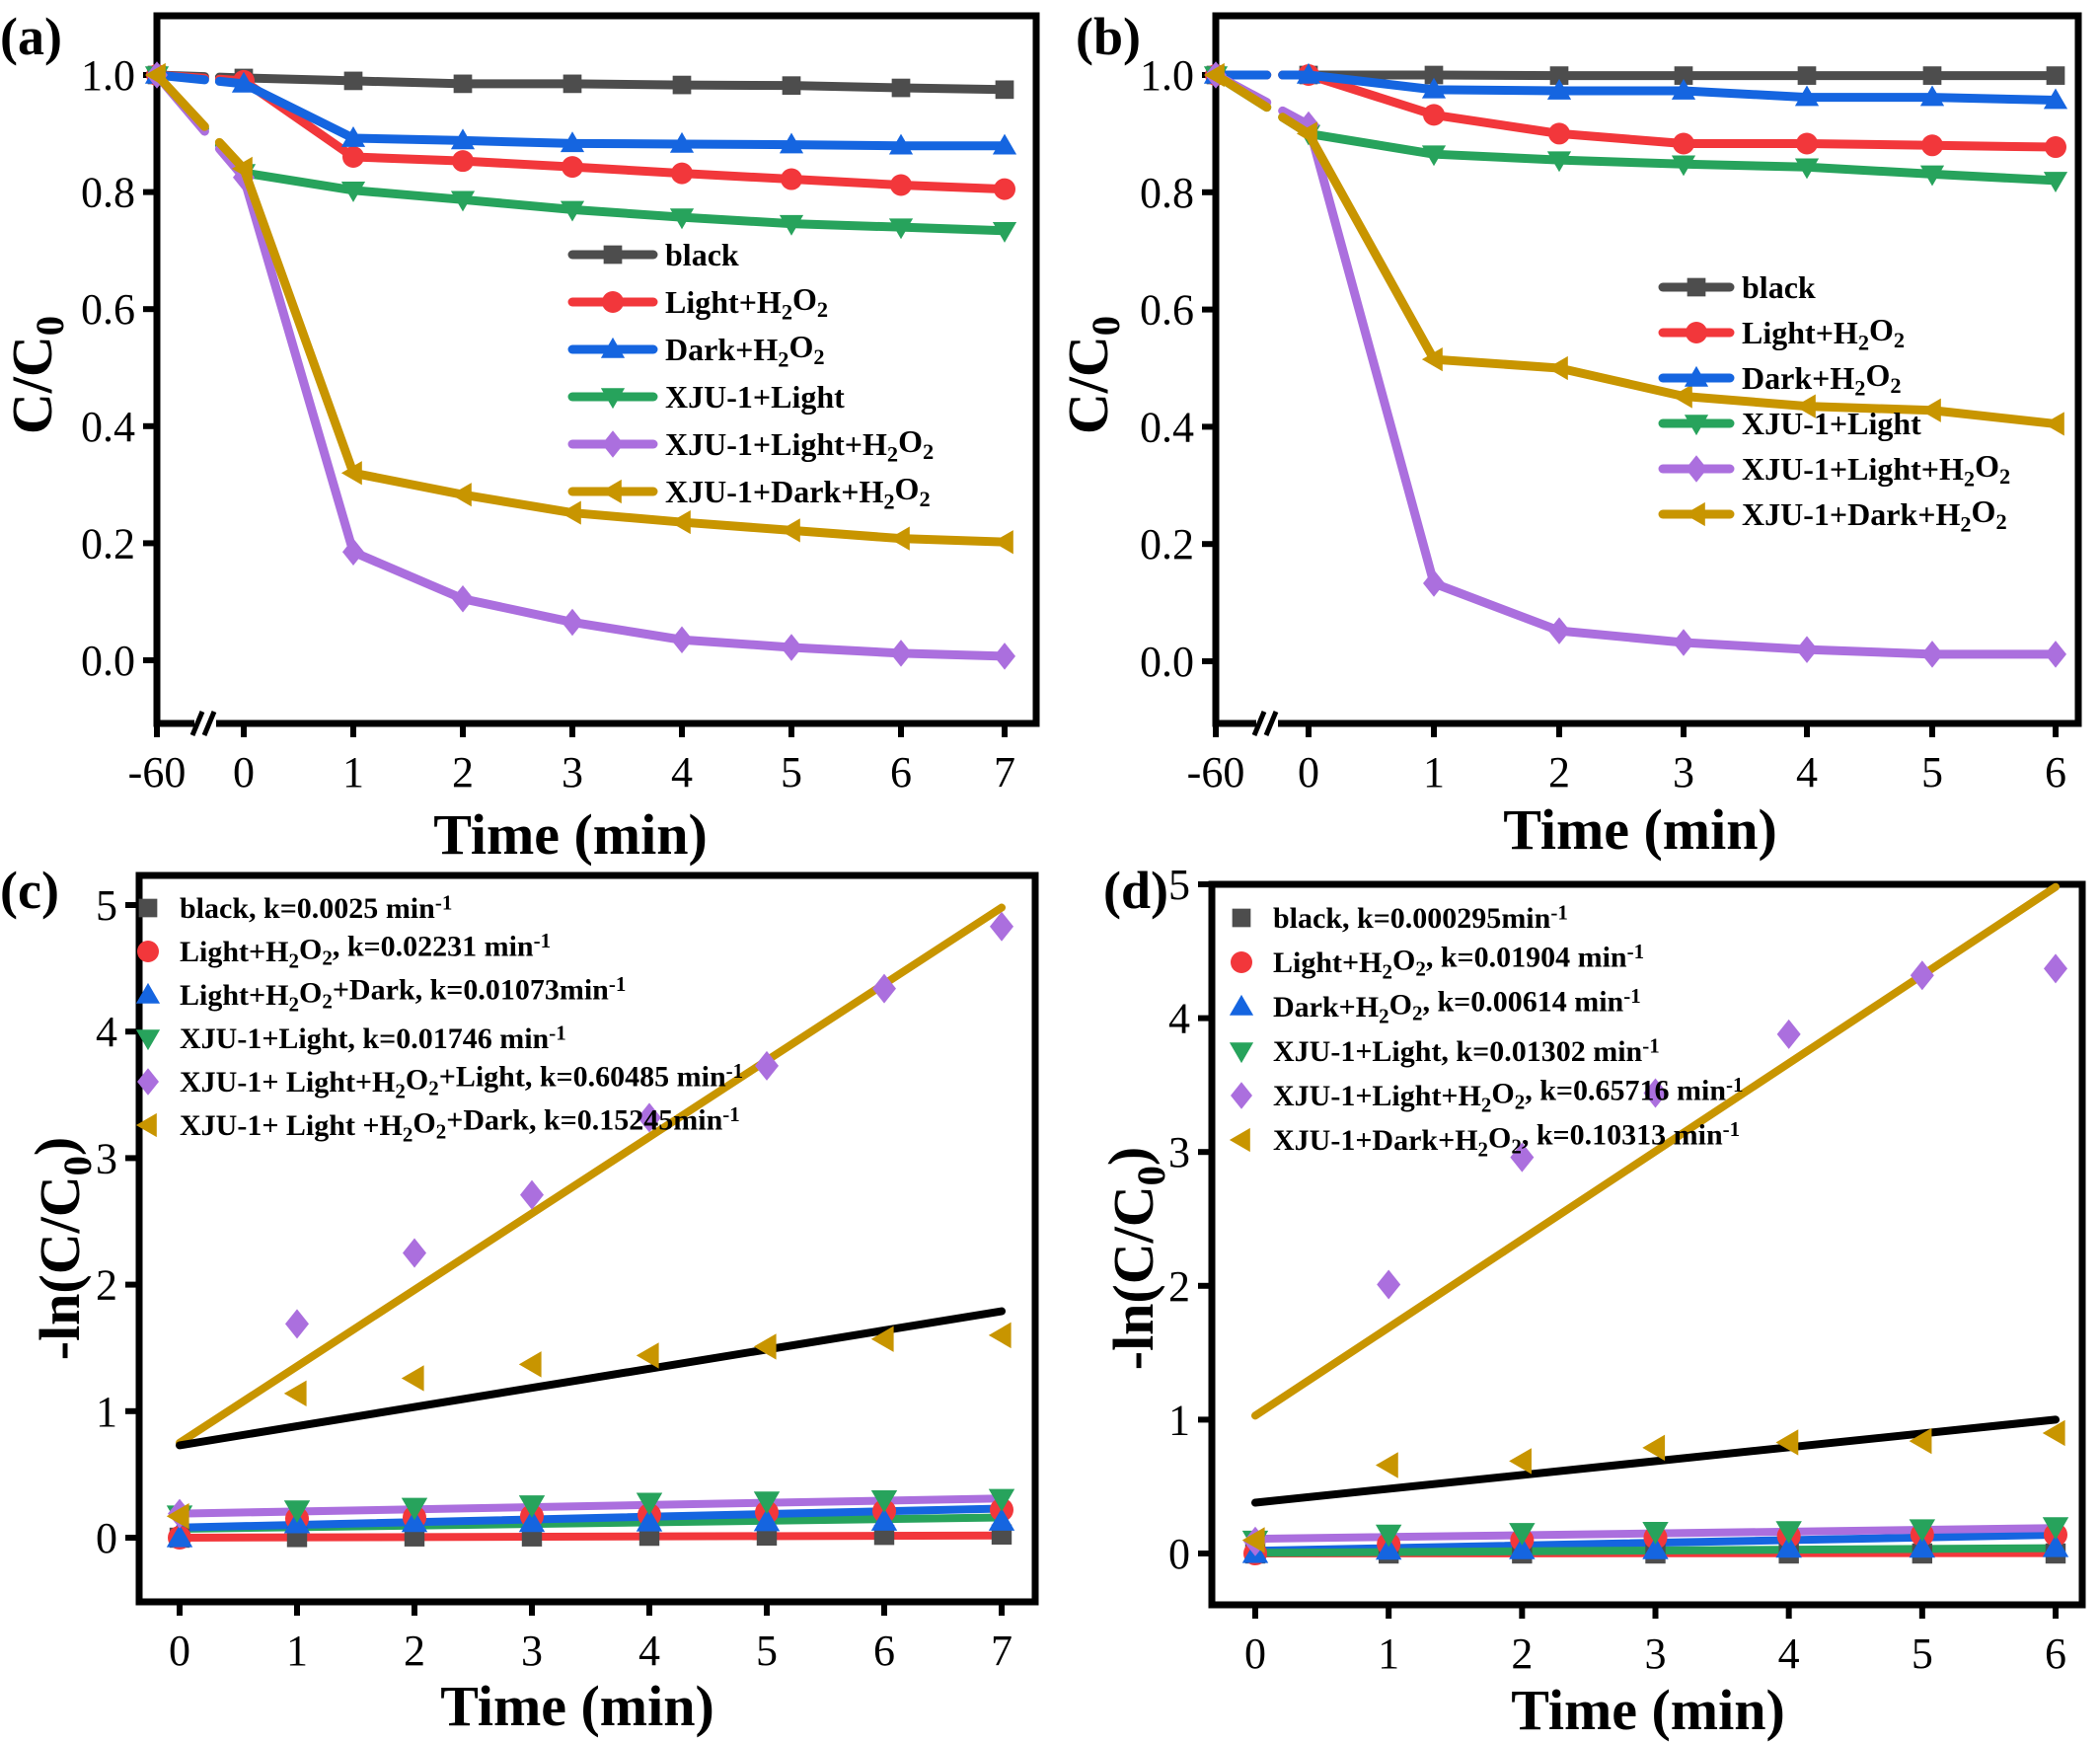  I want to click on legend-label: XJU-1+Light+H2O2, k=0.65716 min-1, so click(1508, 1094).